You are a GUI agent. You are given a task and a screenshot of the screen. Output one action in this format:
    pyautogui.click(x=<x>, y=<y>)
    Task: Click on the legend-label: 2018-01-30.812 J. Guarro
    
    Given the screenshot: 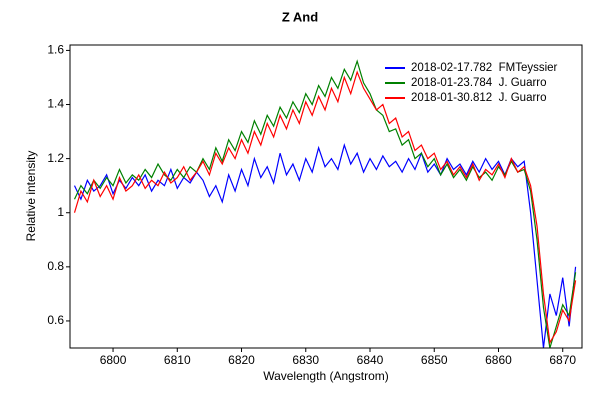 What is the action you would take?
    pyautogui.click(x=479, y=98)
    